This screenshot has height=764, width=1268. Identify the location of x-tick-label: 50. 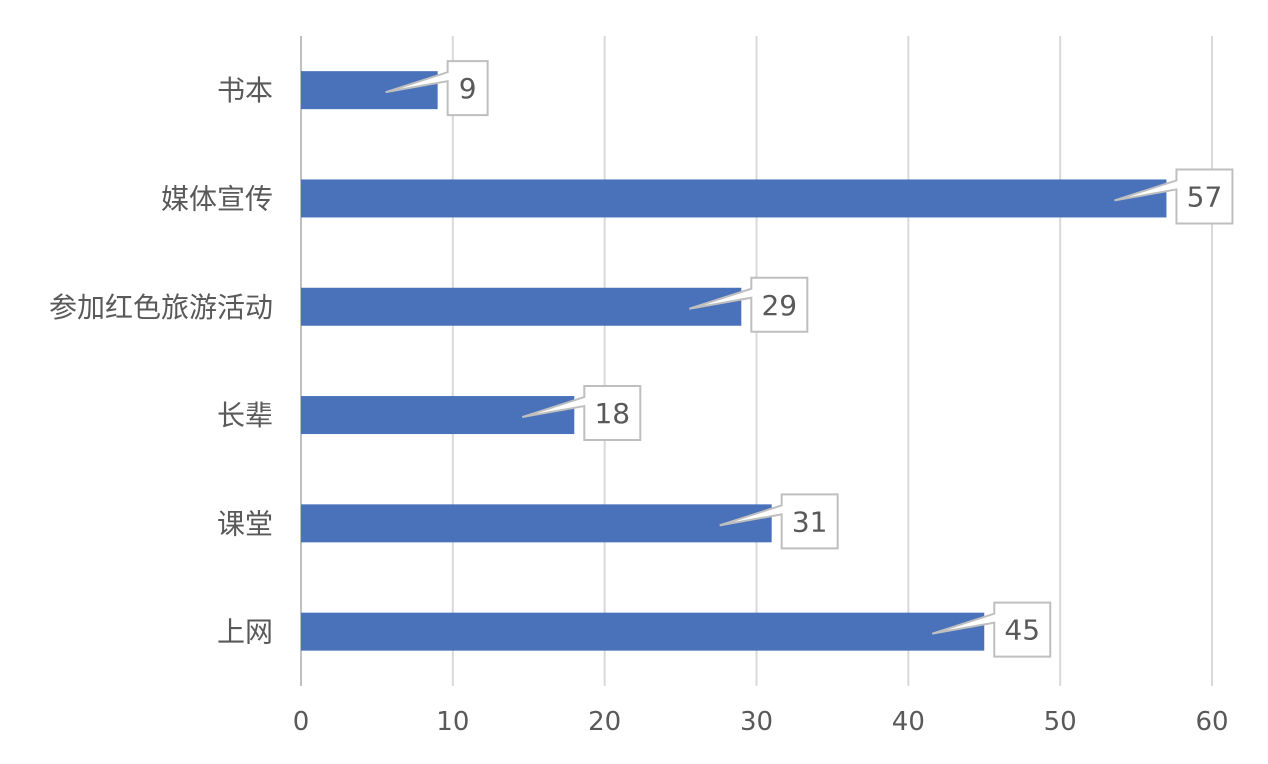
(1060, 722).